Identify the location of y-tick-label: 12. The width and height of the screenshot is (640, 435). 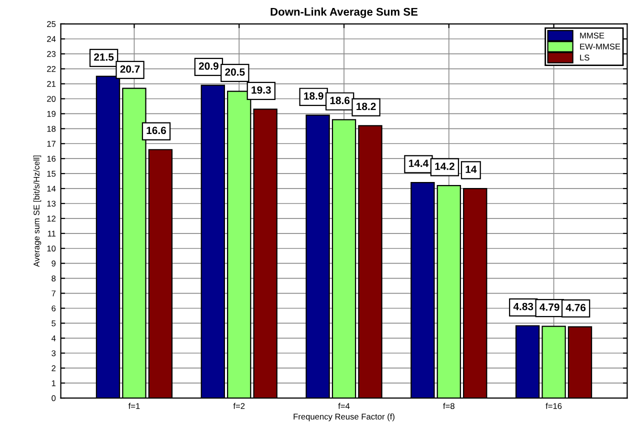
(51, 219).